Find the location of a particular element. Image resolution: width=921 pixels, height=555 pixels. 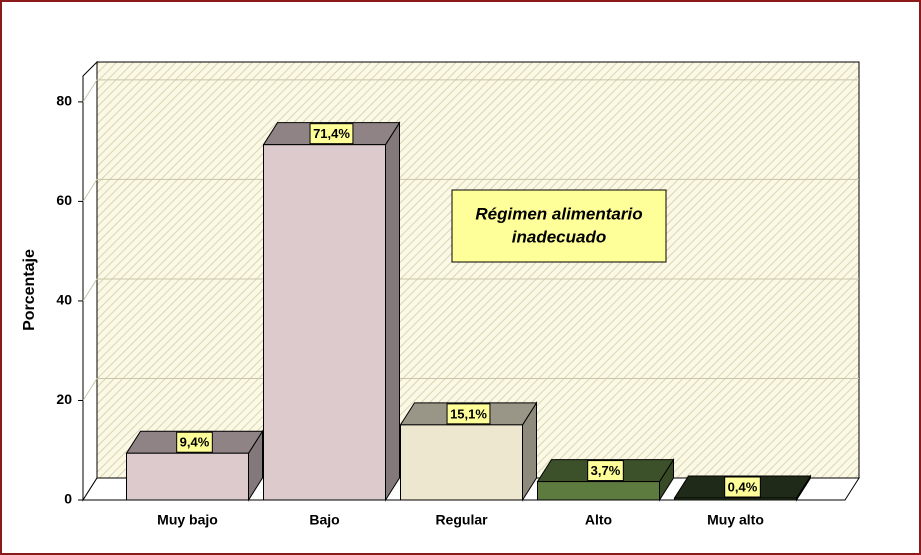

y-tick-label: 0 is located at coordinates (68, 499).